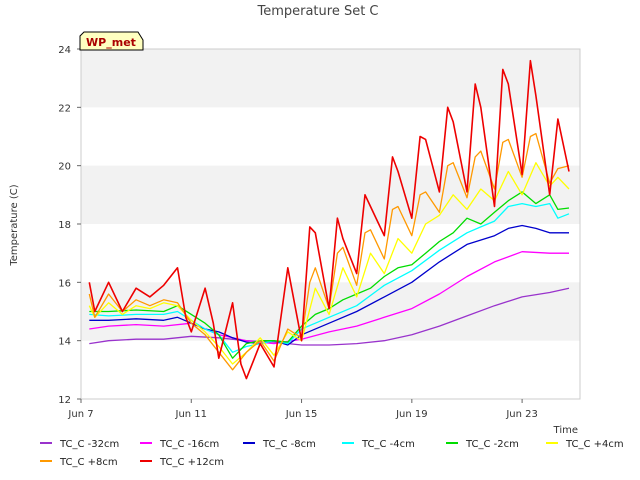  Describe the element at coordinates (64, 108) in the screenshot. I see `y-tick-label: 22` at that location.